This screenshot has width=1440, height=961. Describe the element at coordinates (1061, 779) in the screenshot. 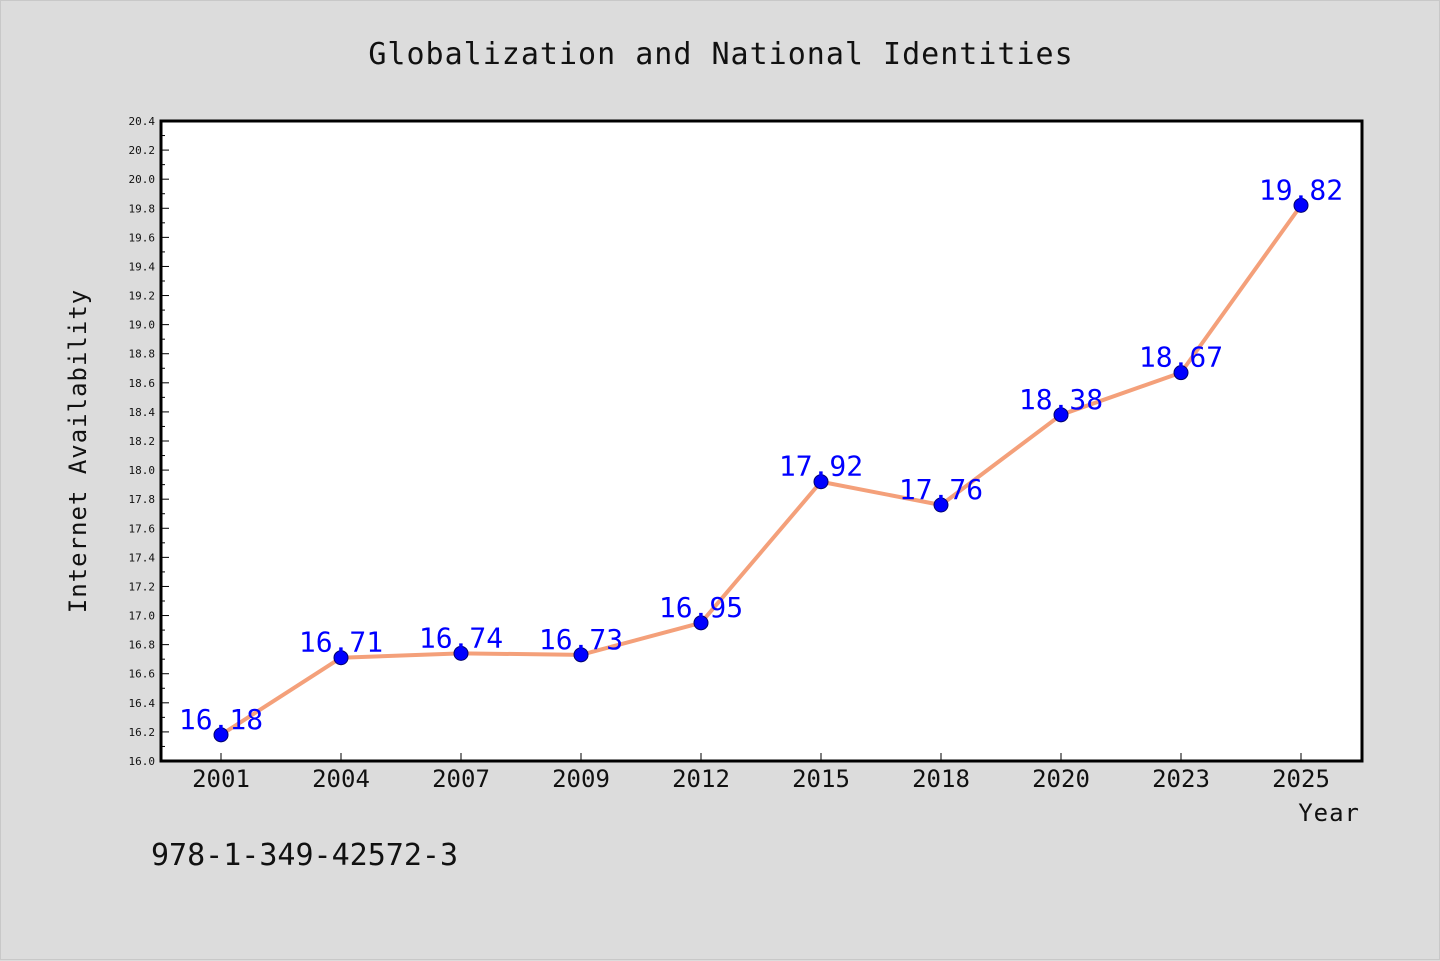

I see `x-tick-label: 2020` at that location.